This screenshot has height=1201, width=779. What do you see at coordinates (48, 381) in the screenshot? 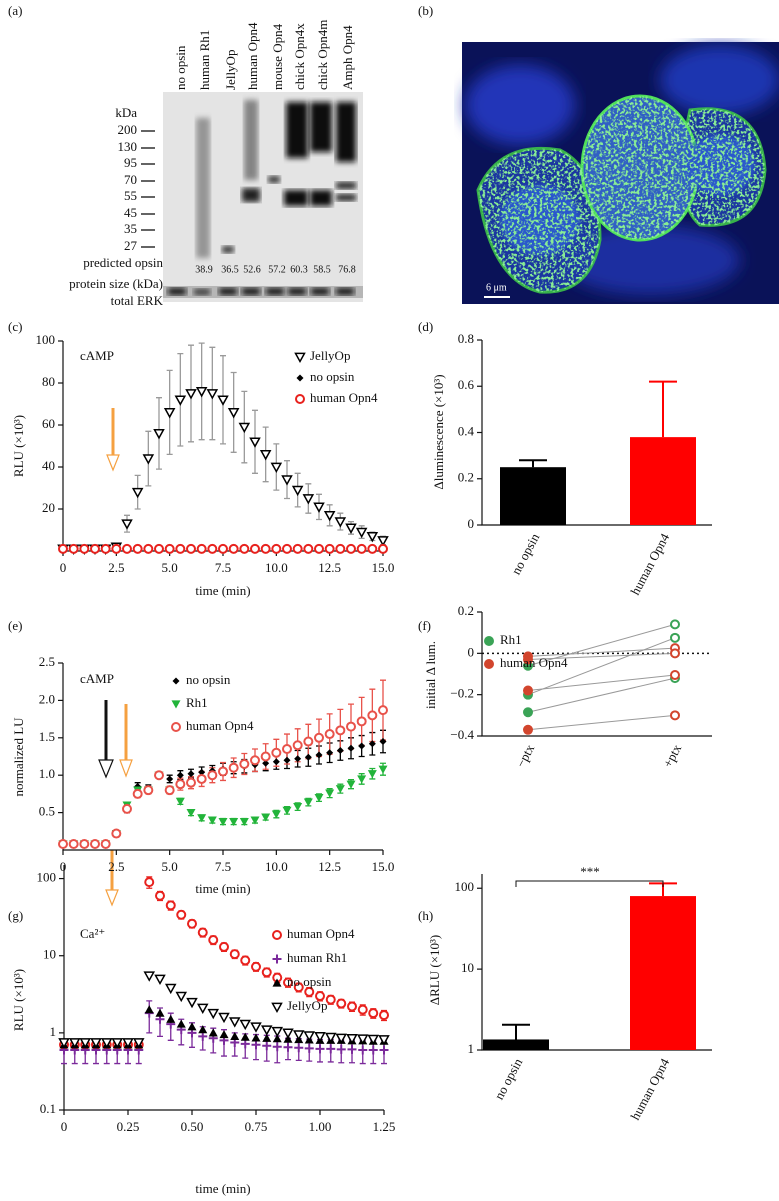
I see `y-tick-label: 80` at bounding box center [48, 381].